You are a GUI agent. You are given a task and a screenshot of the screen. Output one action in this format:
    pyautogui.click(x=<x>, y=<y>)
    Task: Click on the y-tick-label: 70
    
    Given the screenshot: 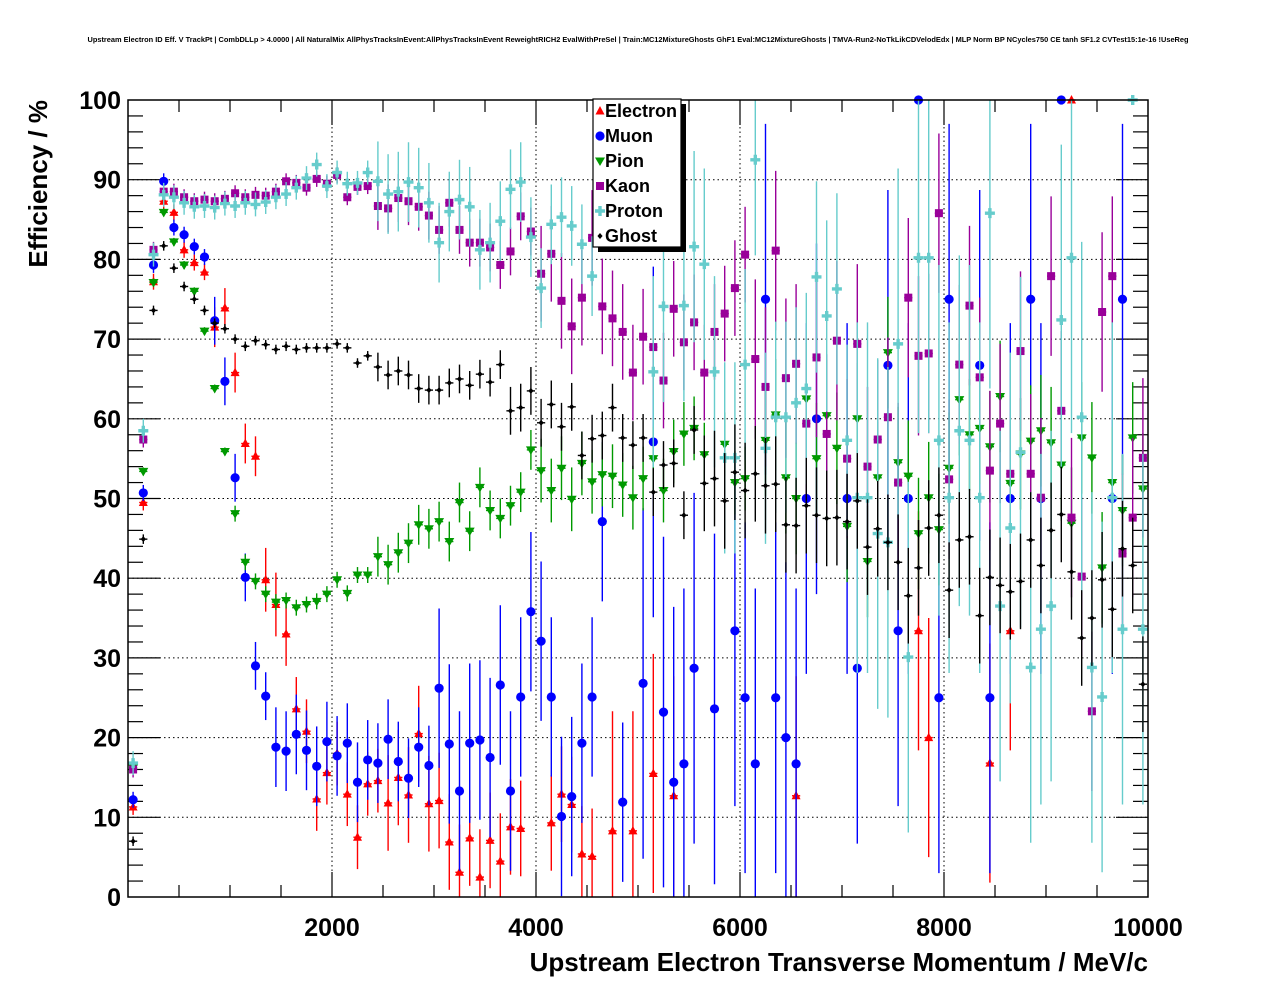 What is the action you would take?
    pyautogui.click(x=107, y=340)
    